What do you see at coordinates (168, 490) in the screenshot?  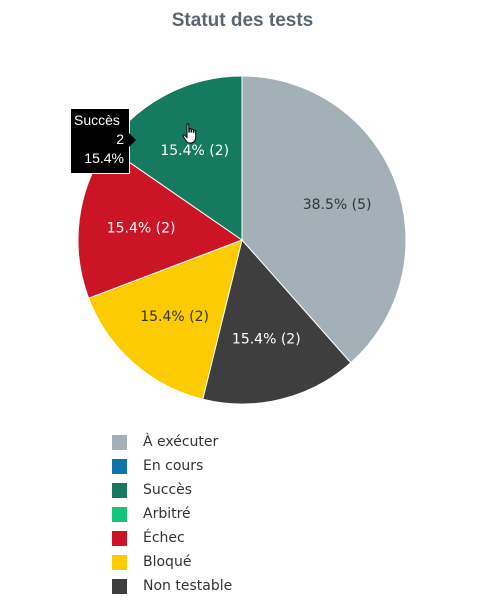 I see `legend-label: Succès` at bounding box center [168, 490].